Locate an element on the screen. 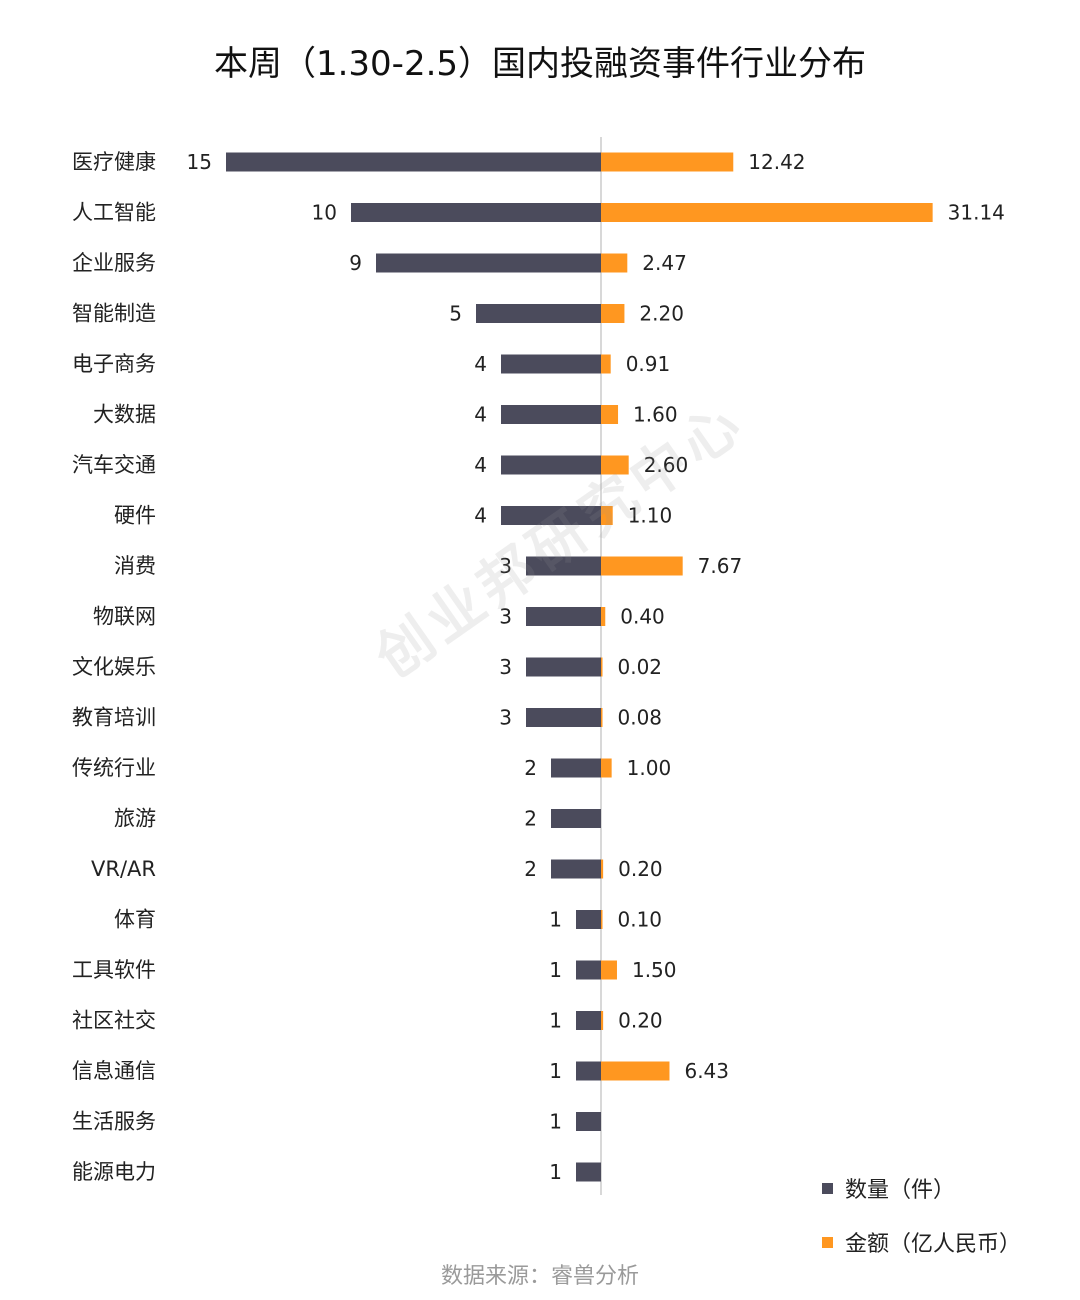 This screenshot has height=1300, width=1080. legend-amount: 金额（亿人民币） is located at coordinates (921, 1242).